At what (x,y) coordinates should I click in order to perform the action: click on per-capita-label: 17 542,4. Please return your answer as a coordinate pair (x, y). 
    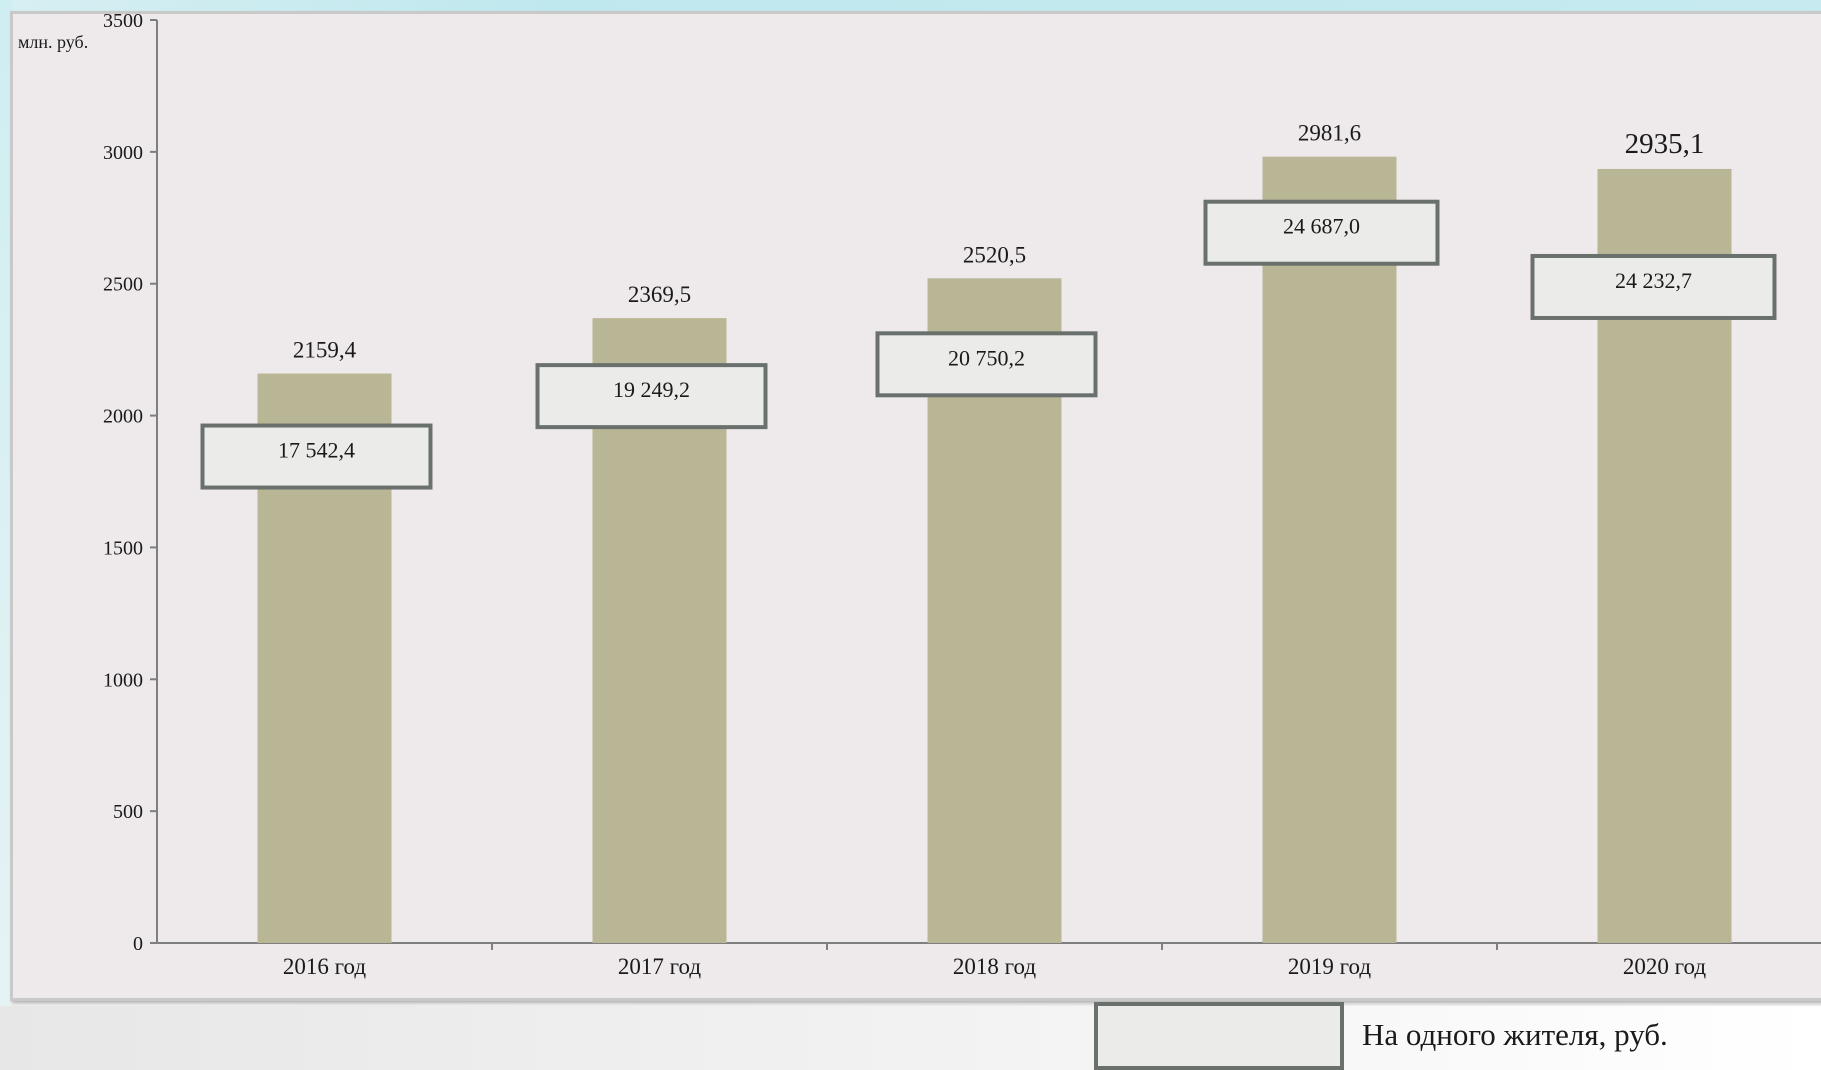
    Looking at the image, I should click on (316, 450).